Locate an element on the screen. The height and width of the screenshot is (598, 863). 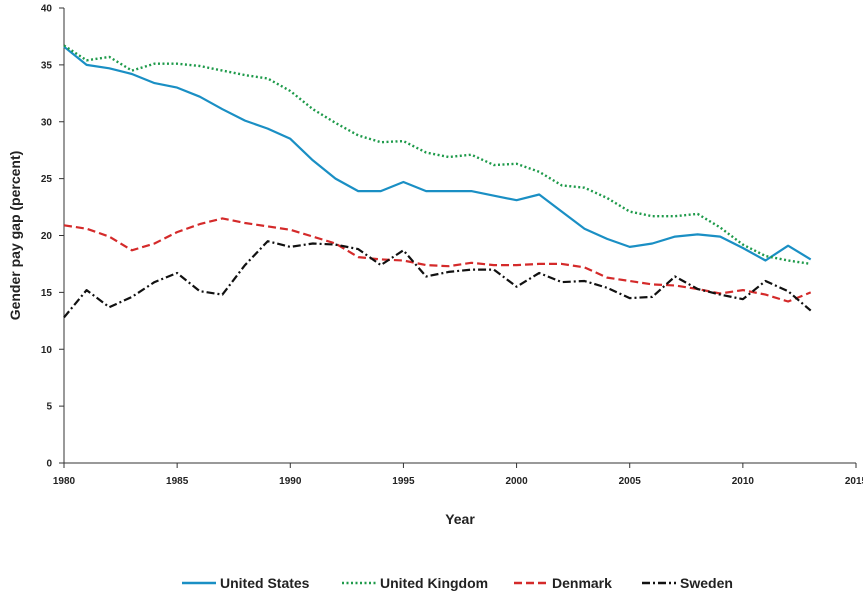
x-tick-label: 1990 is located at coordinates (290, 481).